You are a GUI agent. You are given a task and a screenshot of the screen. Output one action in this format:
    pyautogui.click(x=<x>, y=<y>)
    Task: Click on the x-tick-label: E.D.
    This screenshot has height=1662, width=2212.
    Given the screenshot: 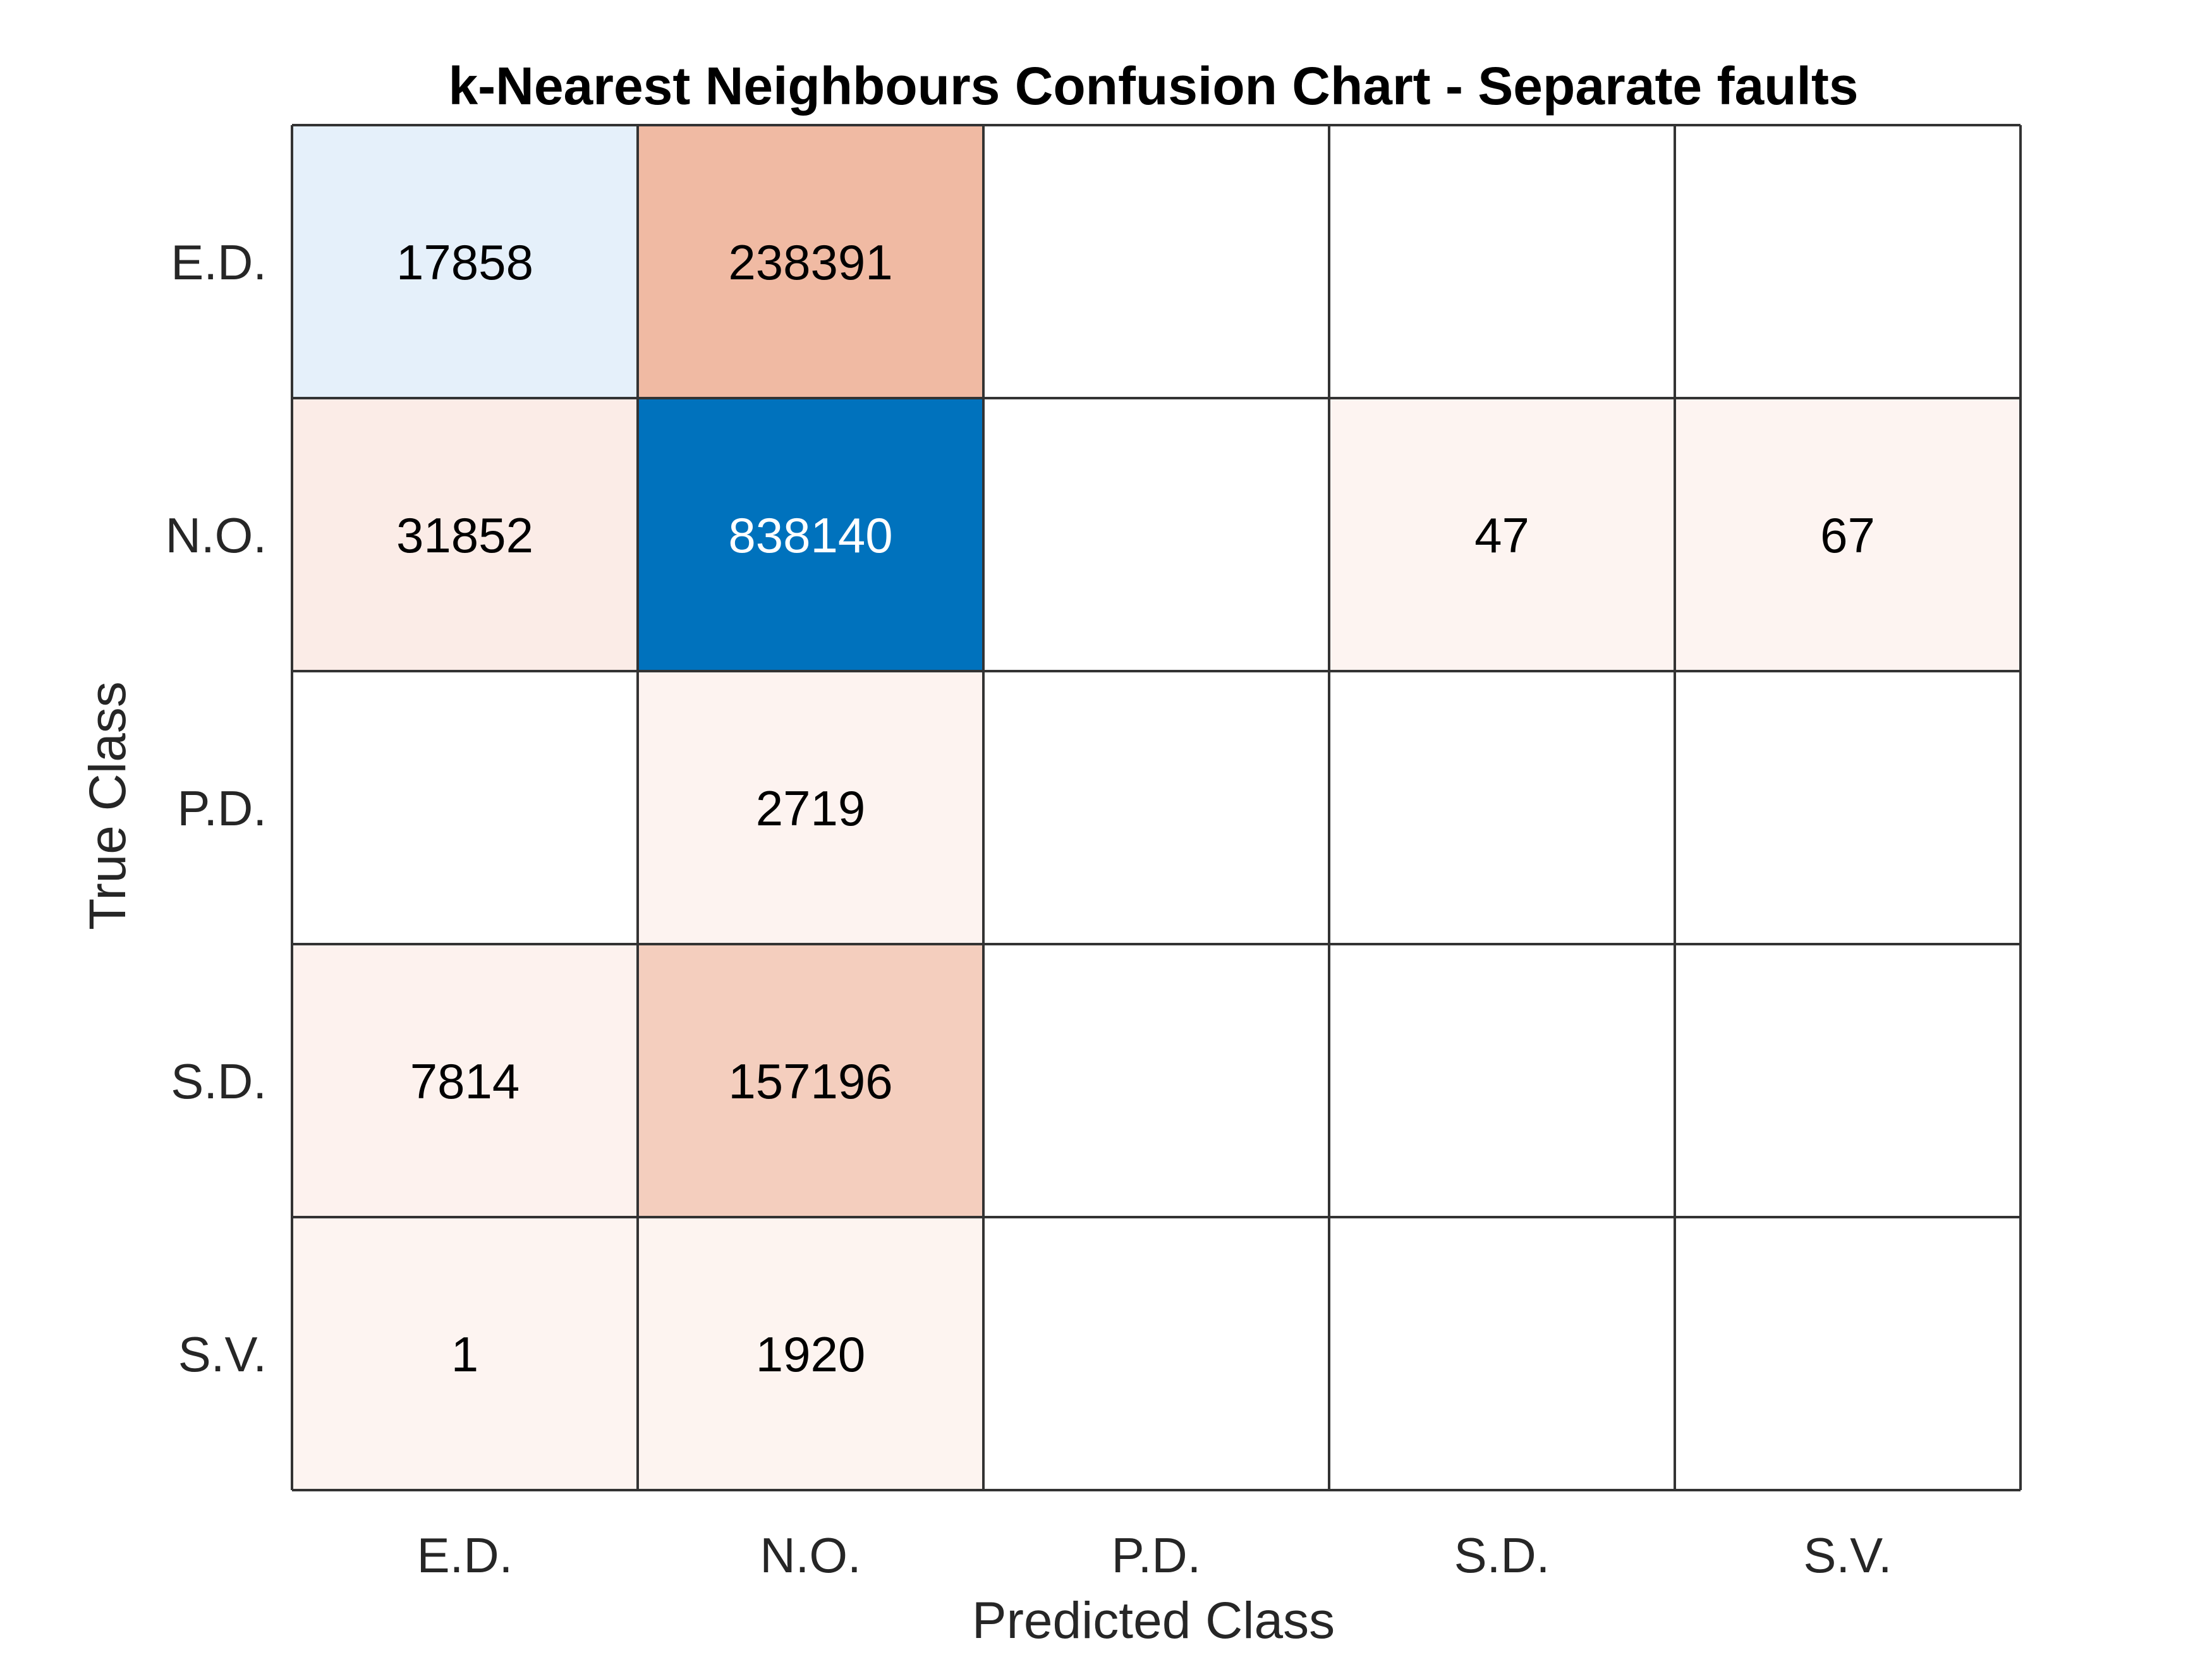 What is the action you would take?
    pyautogui.click(x=465, y=1555)
    